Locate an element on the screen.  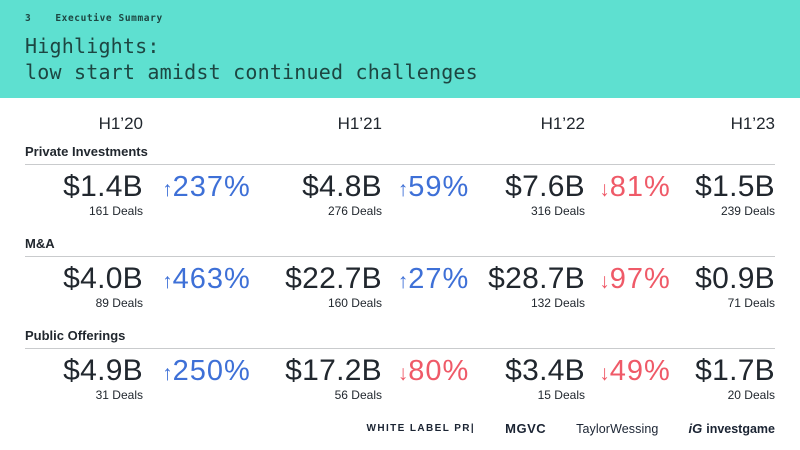
change-value: 49% is located at coordinates (640, 371).